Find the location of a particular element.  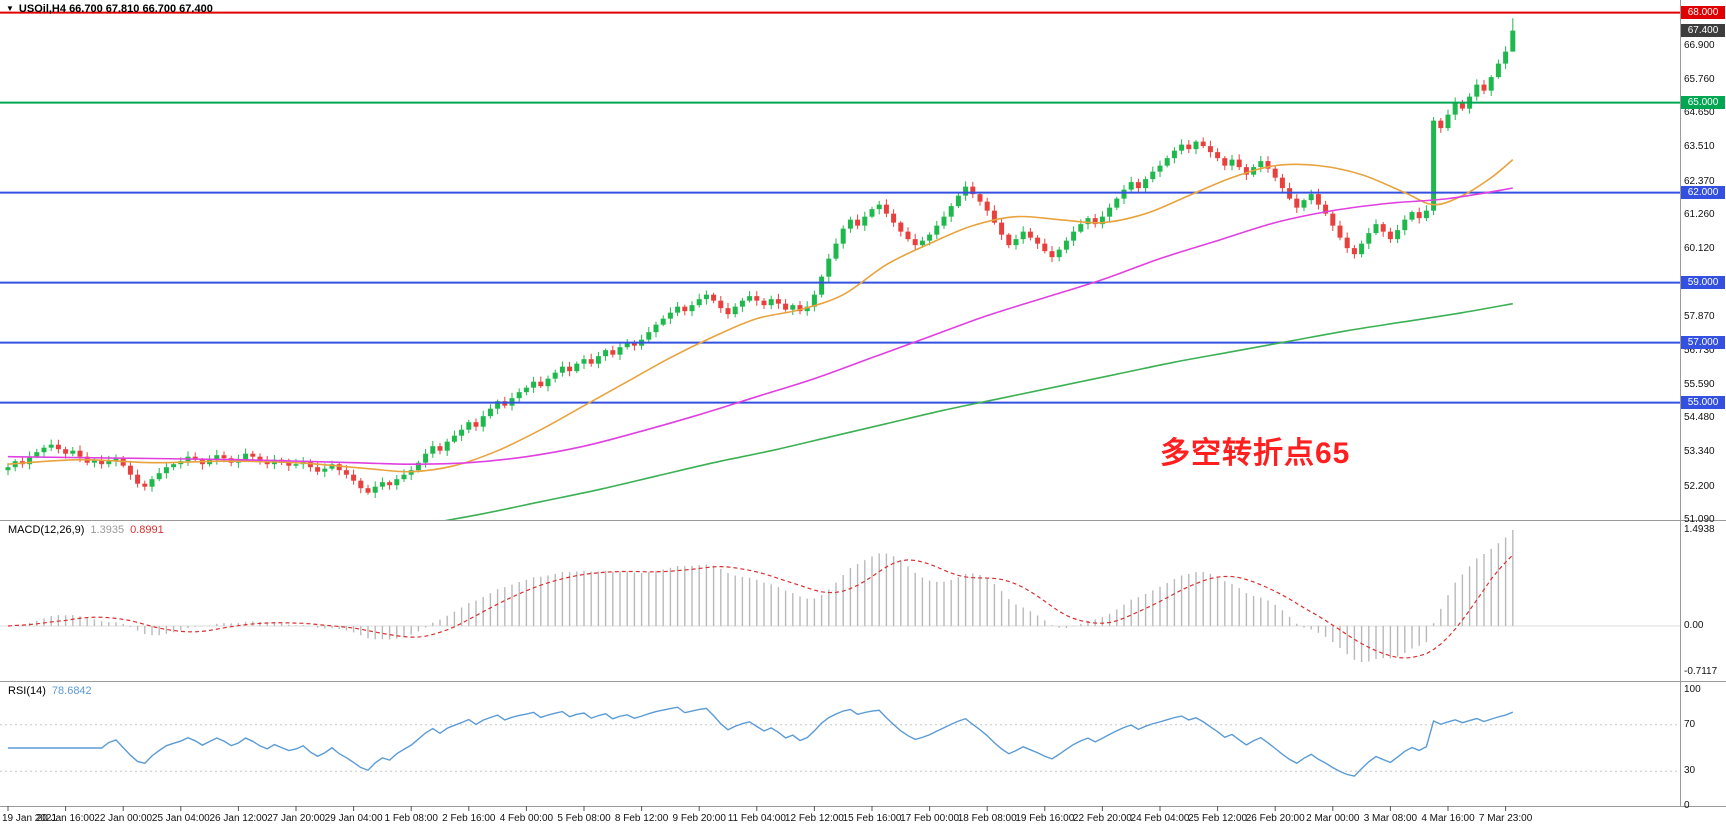

price-level-badge: 59.000 is located at coordinates (1703, 282).